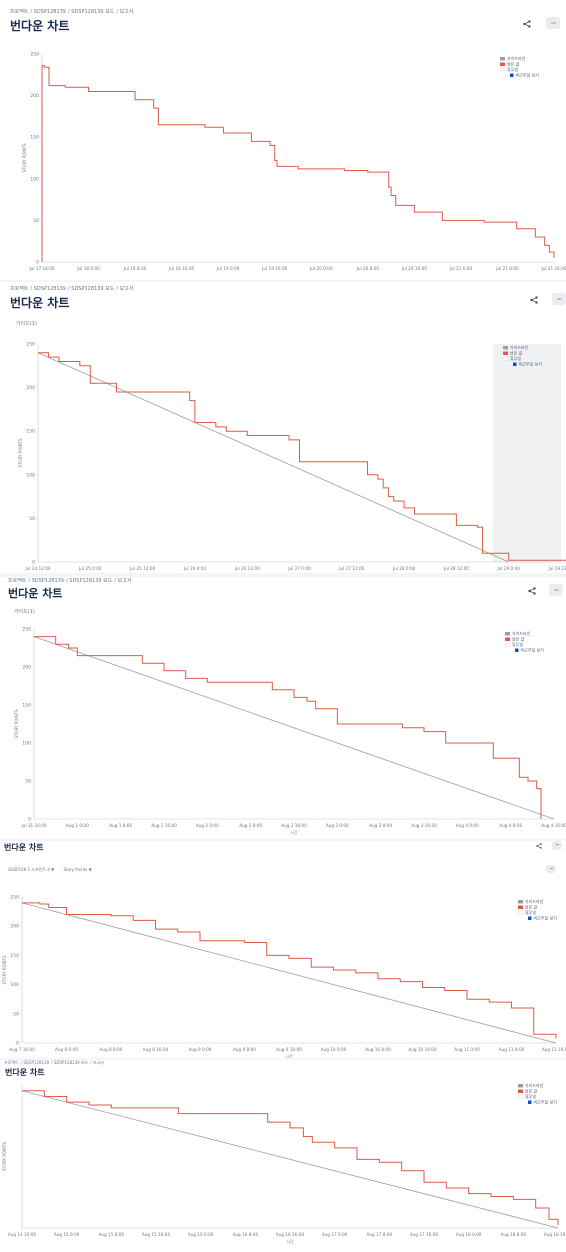 This screenshot has width=566, height=1252. What do you see at coordinates (250, 825) in the screenshot?
I see `x-tick-label: Aug 2 8:00` at bounding box center [250, 825].